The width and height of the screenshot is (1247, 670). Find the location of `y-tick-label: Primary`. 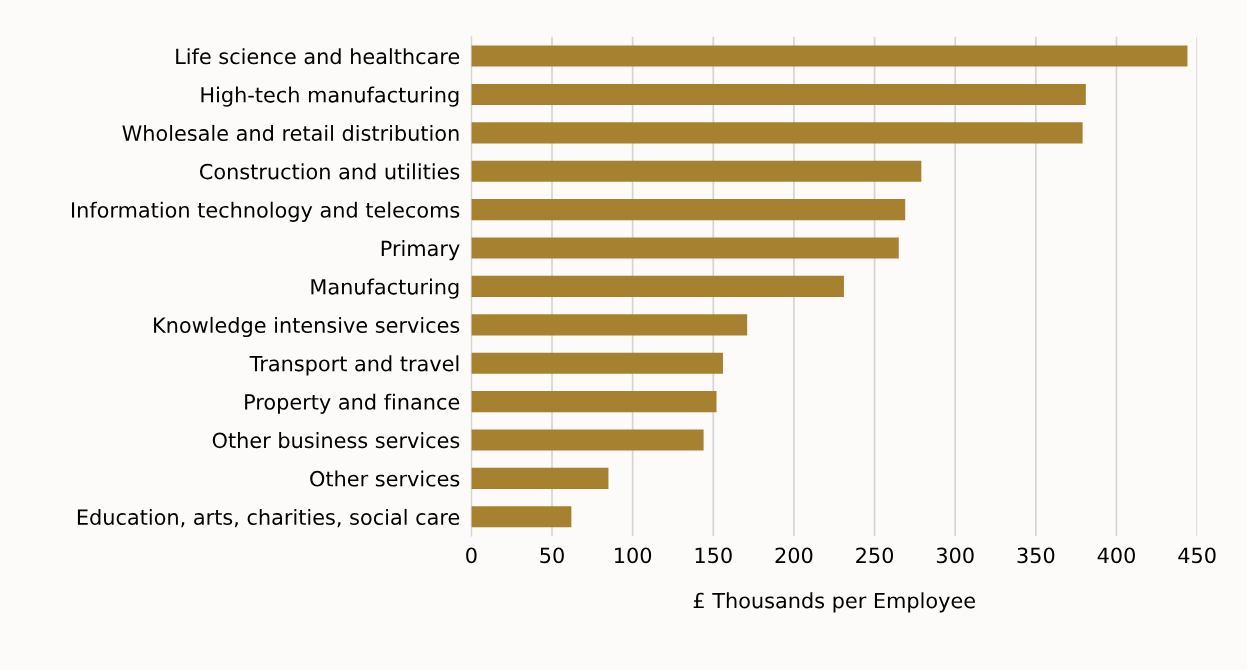

y-tick-label: Primary is located at coordinates (420, 250).